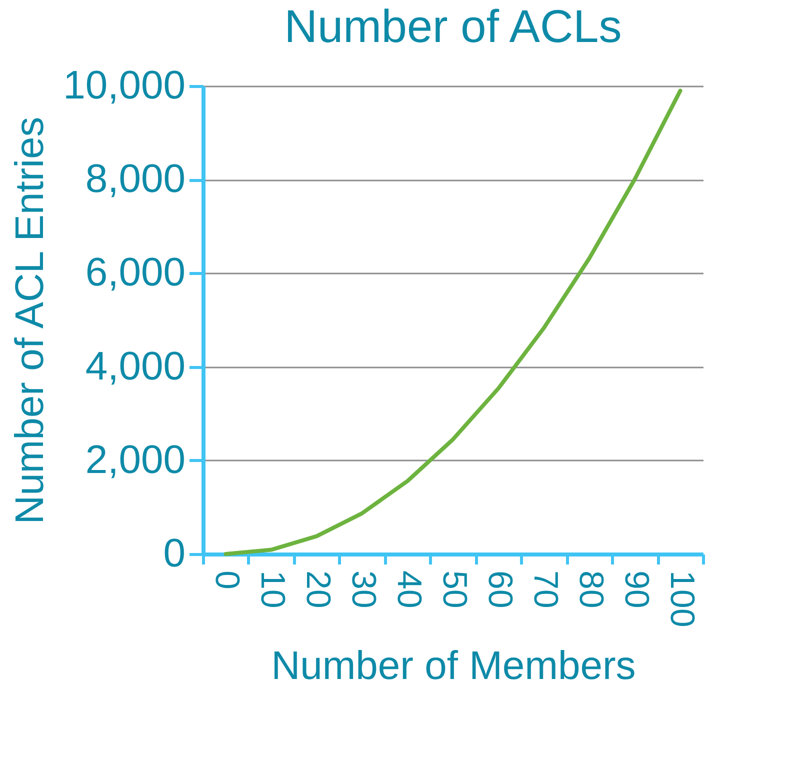  Describe the element at coordinates (499, 589) in the screenshot. I see `x-tick-label: 60` at that location.